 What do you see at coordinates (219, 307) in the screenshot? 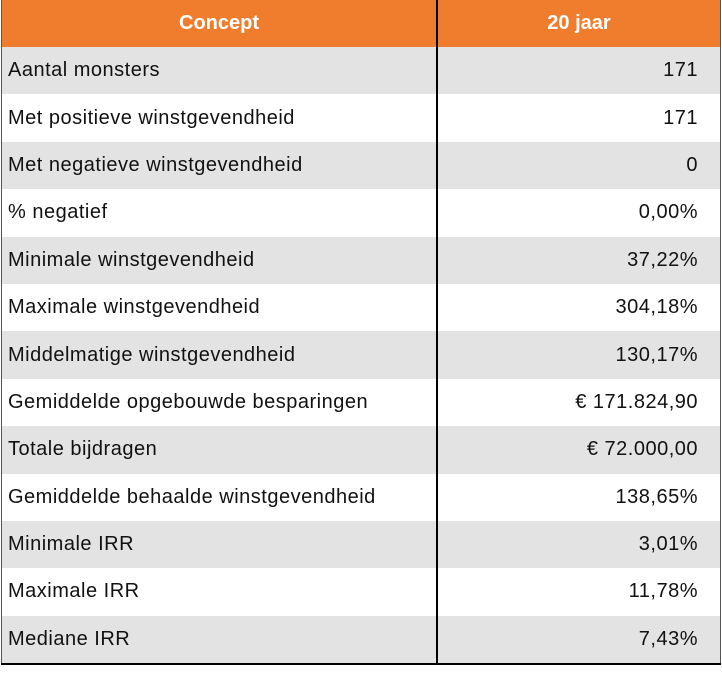
I see `label-cell: Maximale winstgevendheid` at bounding box center [219, 307].